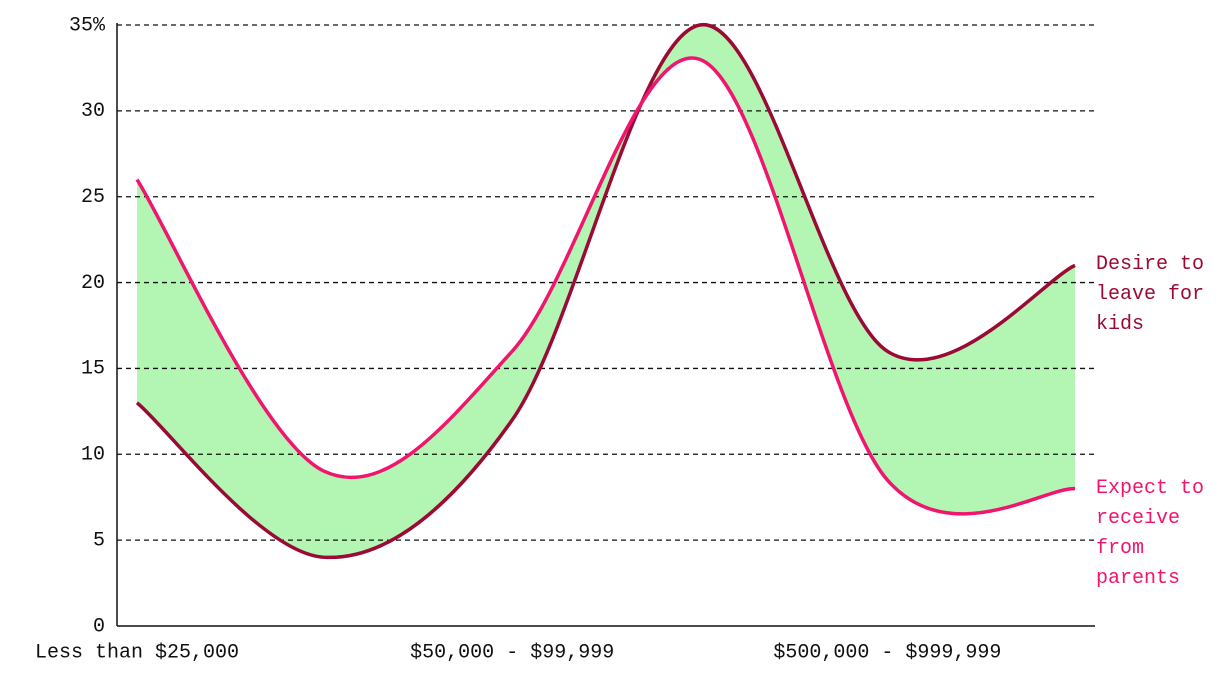 This screenshot has height=683, width=1220. What do you see at coordinates (93, 111) in the screenshot?
I see `y-tick-label: 30` at bounding box center [93, 111].